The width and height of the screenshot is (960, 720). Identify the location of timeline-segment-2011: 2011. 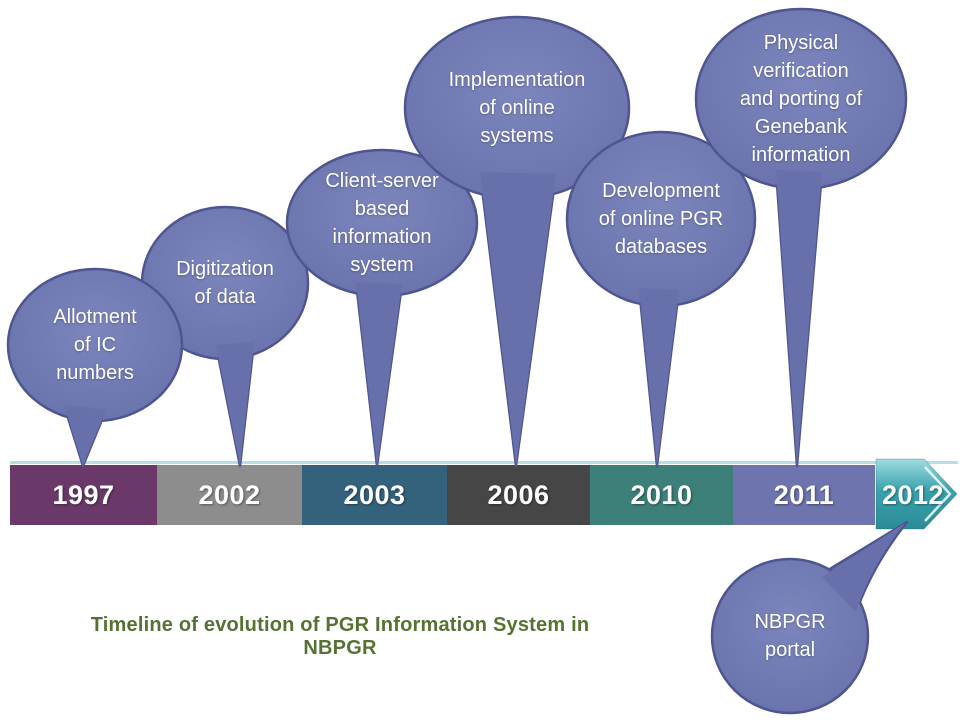
(804, 495).